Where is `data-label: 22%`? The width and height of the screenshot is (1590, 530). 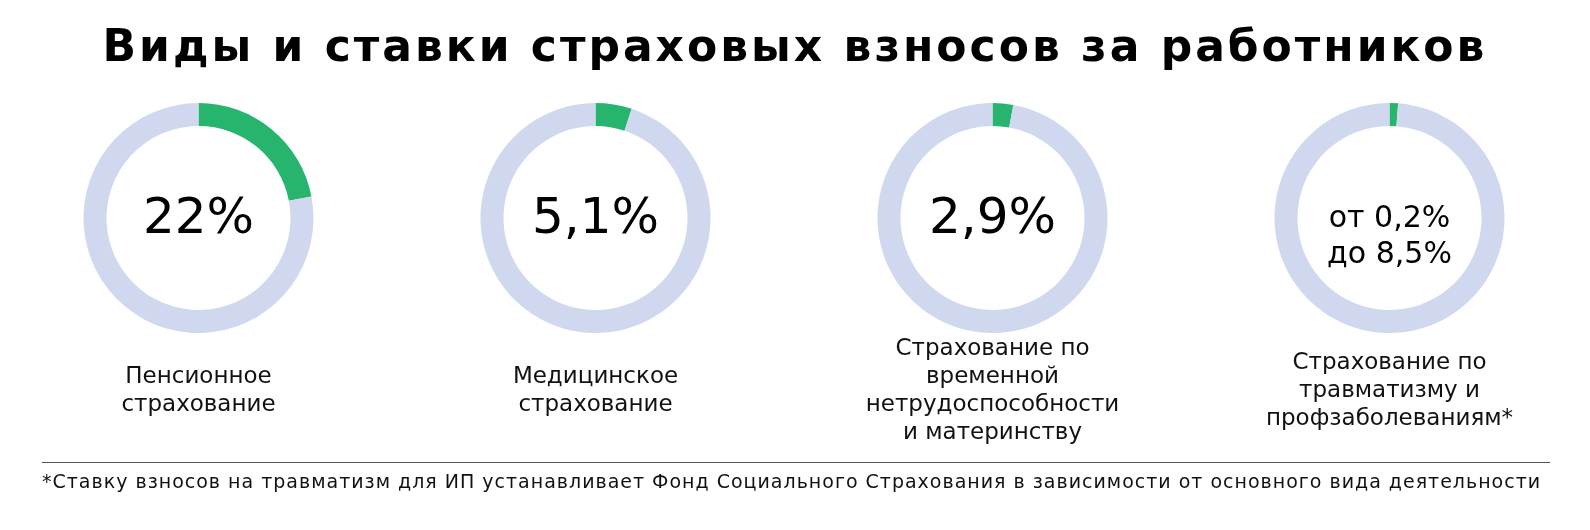 data-label: 22% is located at coordinates (198, 216).